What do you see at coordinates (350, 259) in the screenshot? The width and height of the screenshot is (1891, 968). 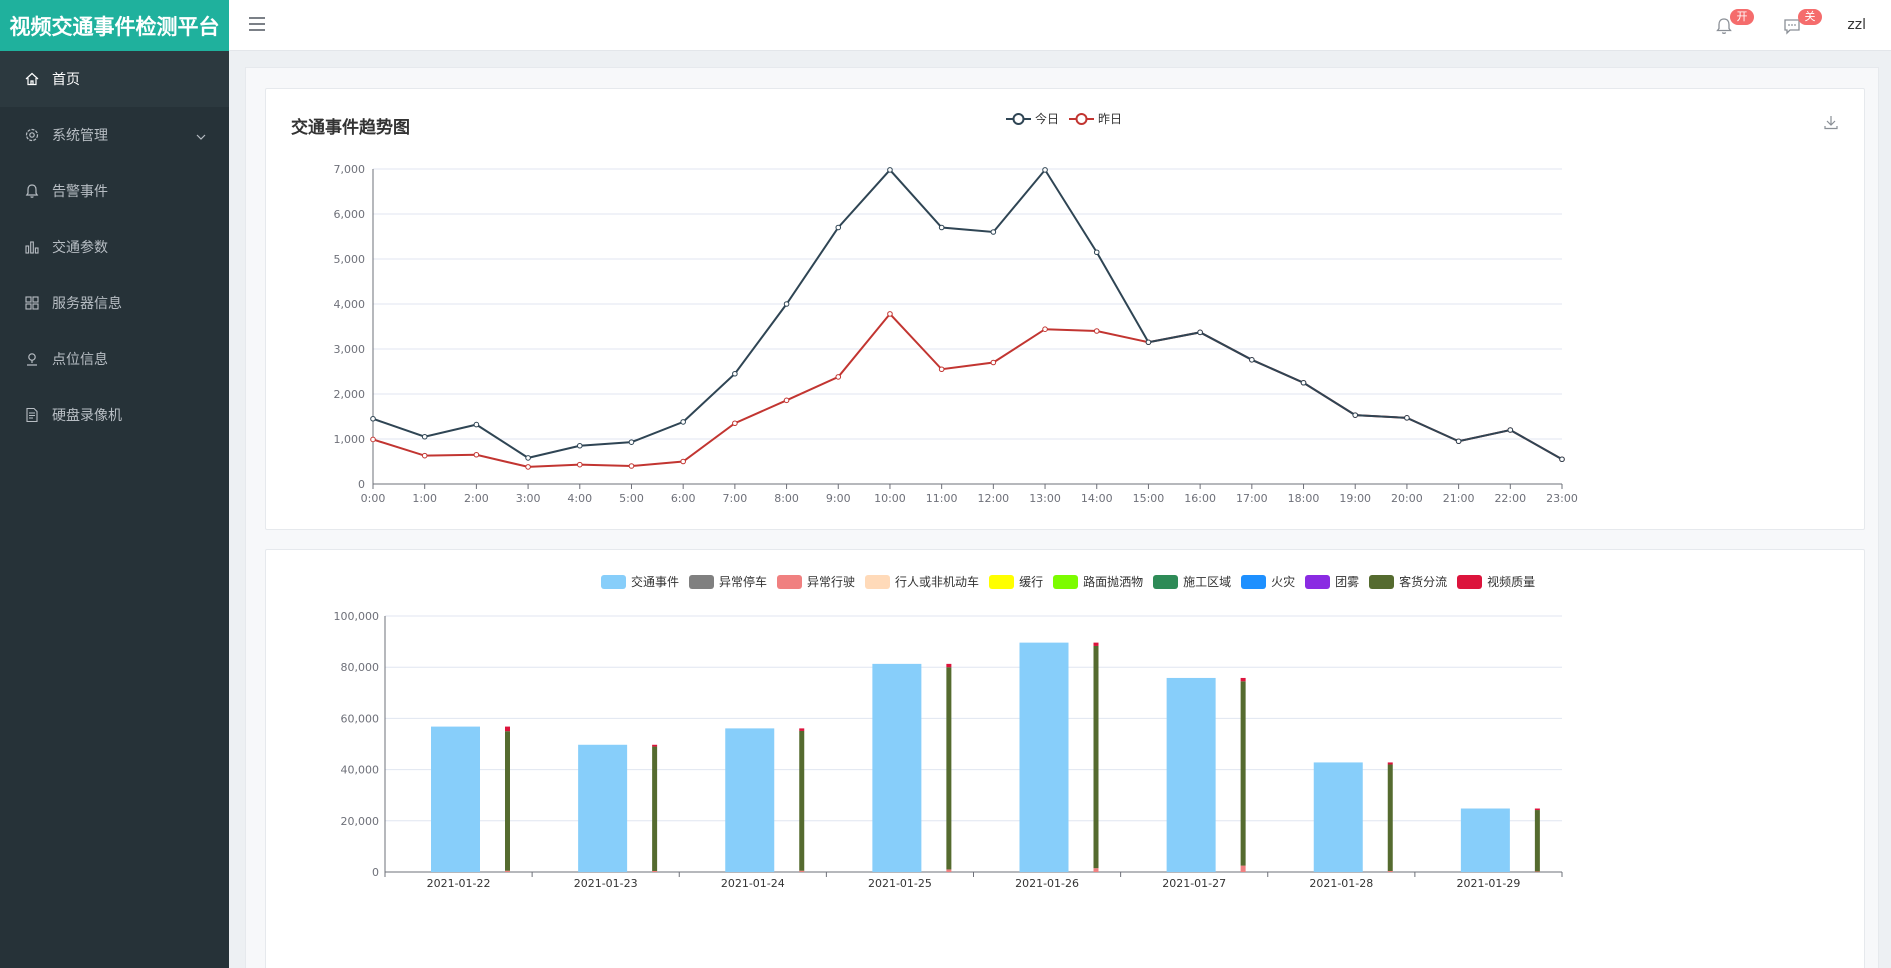 I see `y-tick-label: 5,000` at bounding box center [350, 259].